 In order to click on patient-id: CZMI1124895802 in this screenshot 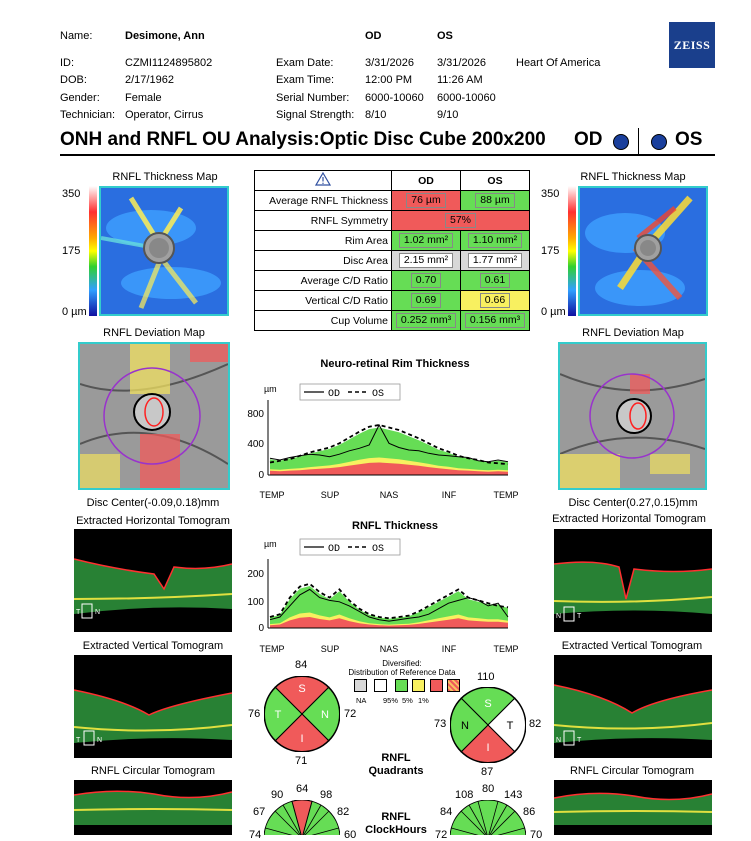, I will do `click(169, 63)`.